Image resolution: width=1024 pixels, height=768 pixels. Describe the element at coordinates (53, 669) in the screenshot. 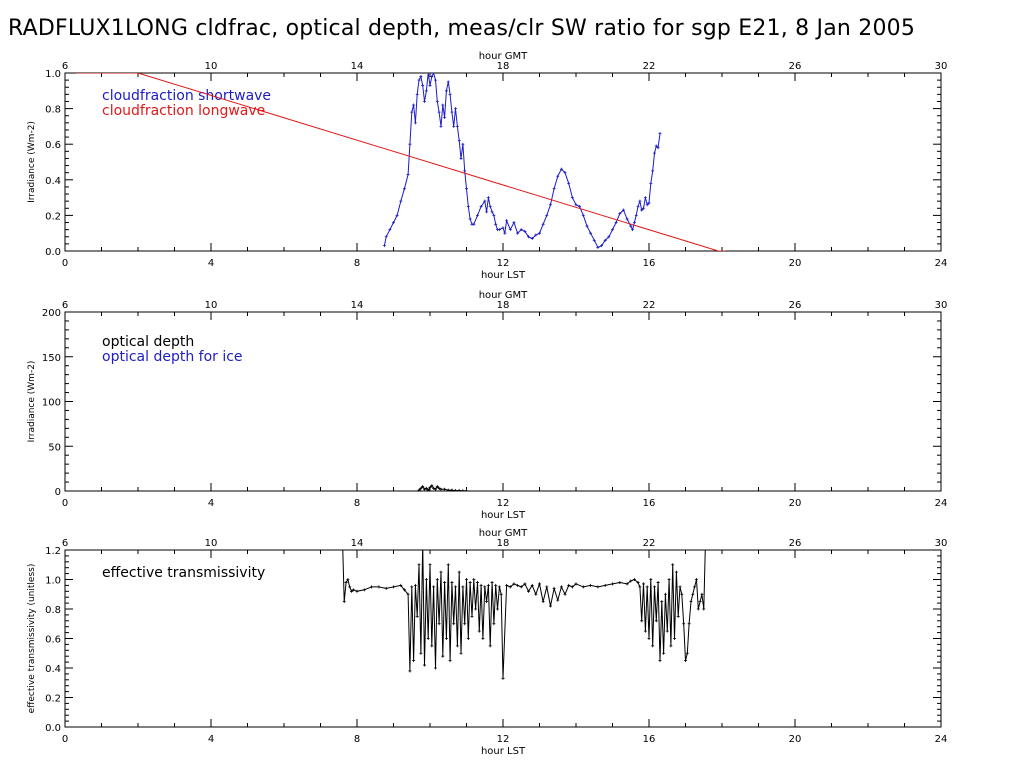

I see `y-tick-label: 0.4` at that location.